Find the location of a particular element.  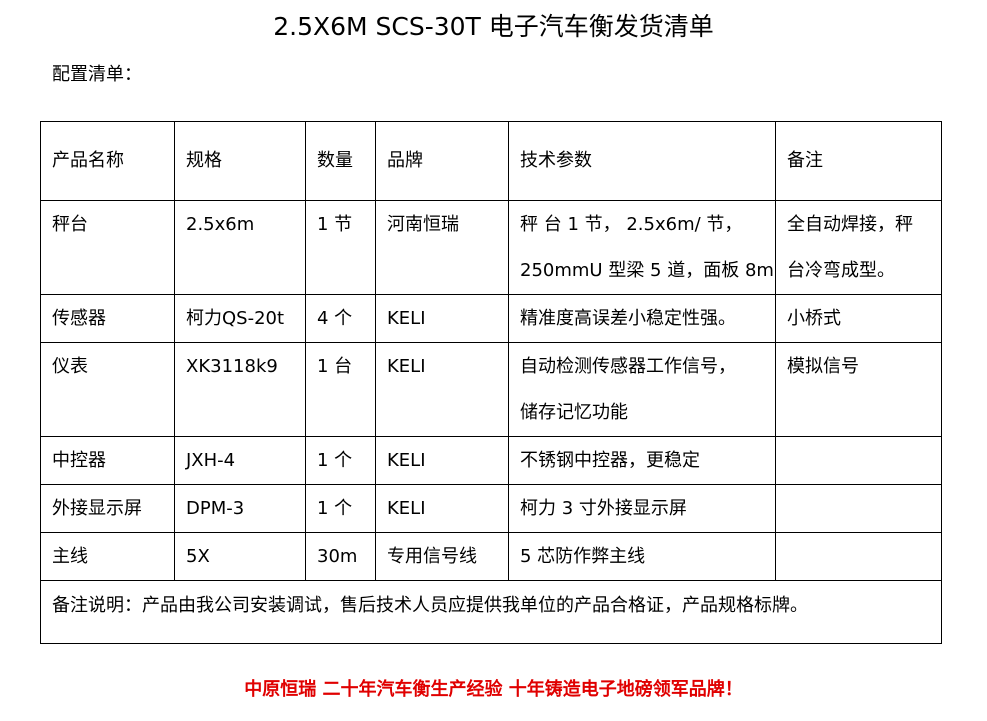

tech-params-cell: 秤 台 1 节， 2.5x6m/ 节， 250mmU 型梁 5 道，面板 8mm is located at coordinates (642, 247).